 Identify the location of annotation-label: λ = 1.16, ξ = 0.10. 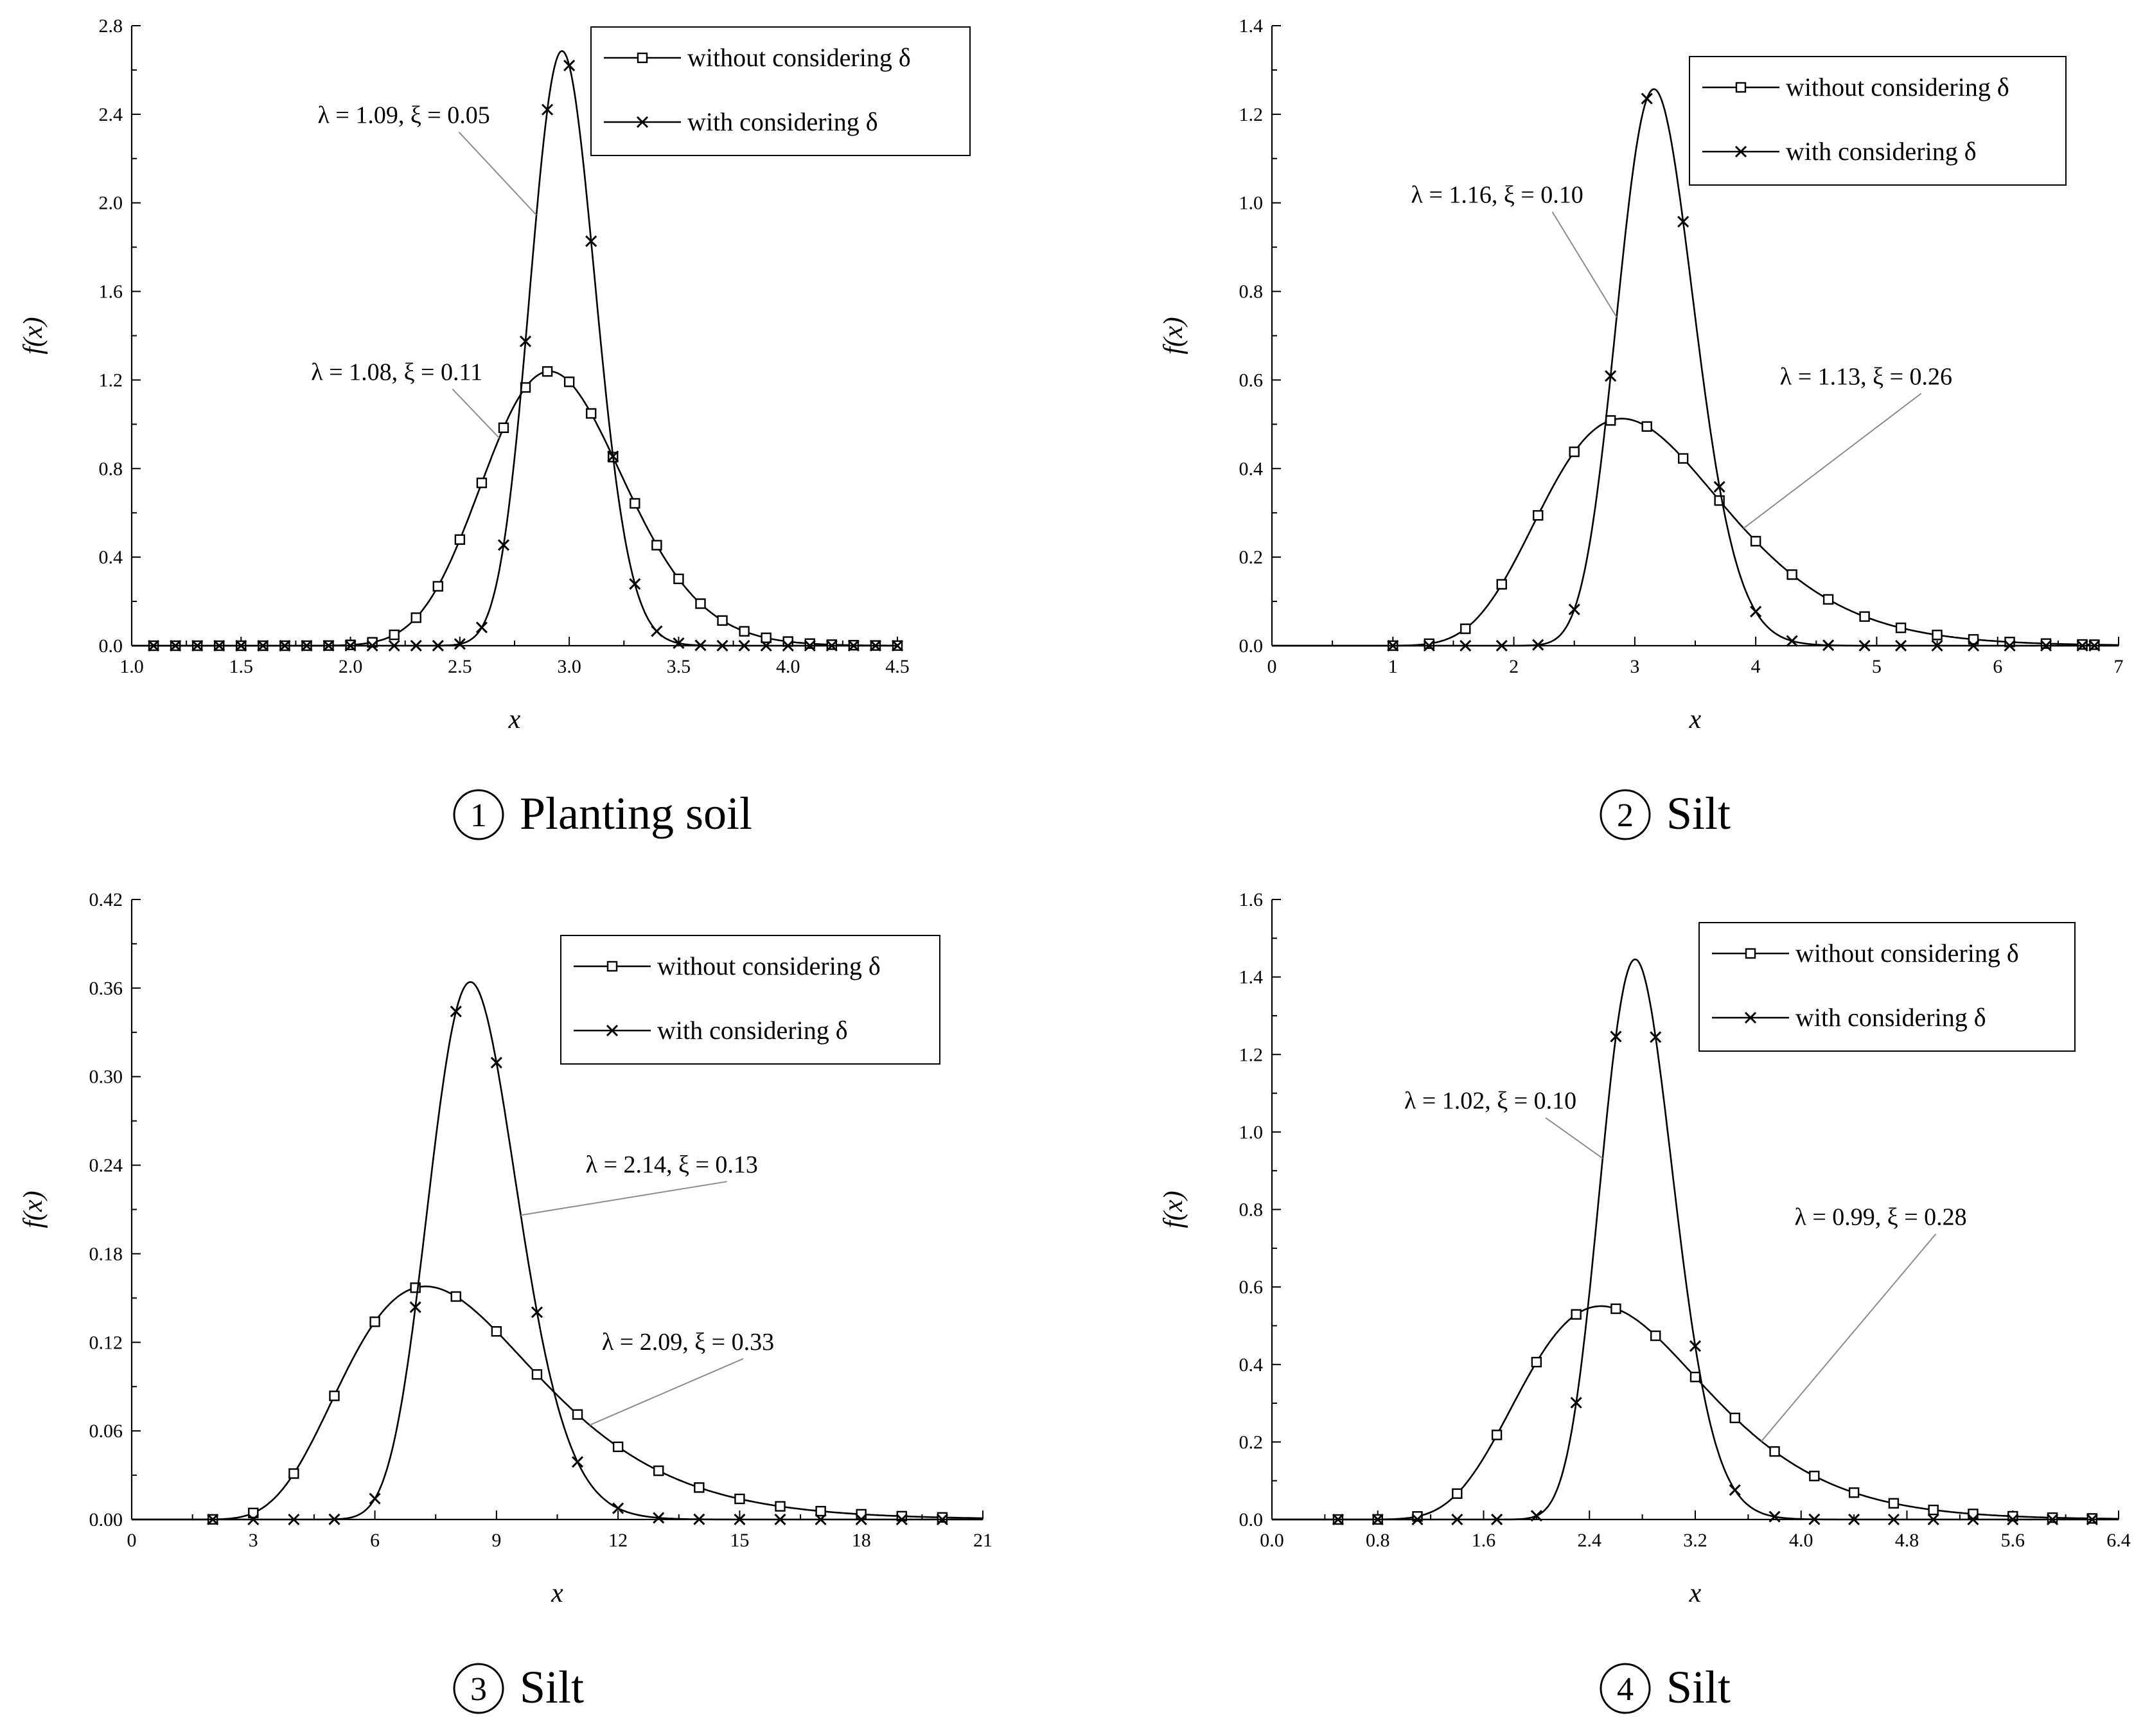
(1497, 195).